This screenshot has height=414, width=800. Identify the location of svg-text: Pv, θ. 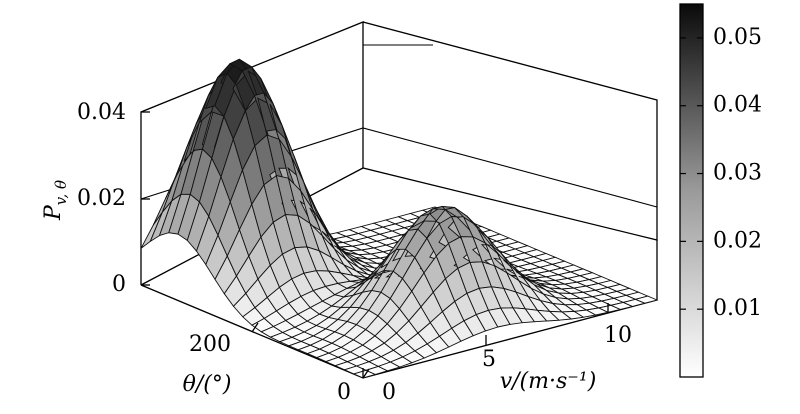
(55, 200).